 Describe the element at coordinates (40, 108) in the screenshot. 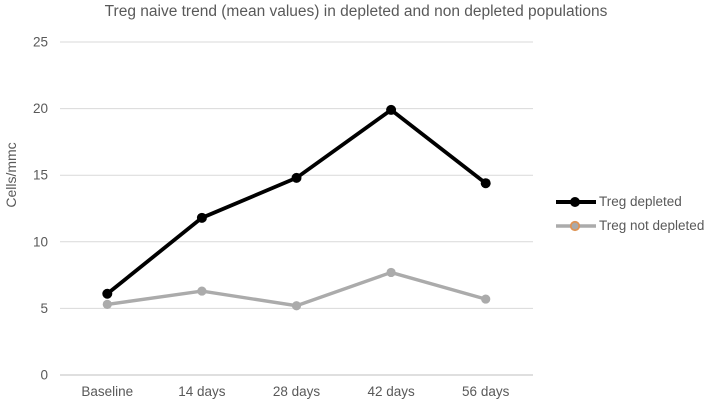

I see `y-tick-label: 20` at that location.